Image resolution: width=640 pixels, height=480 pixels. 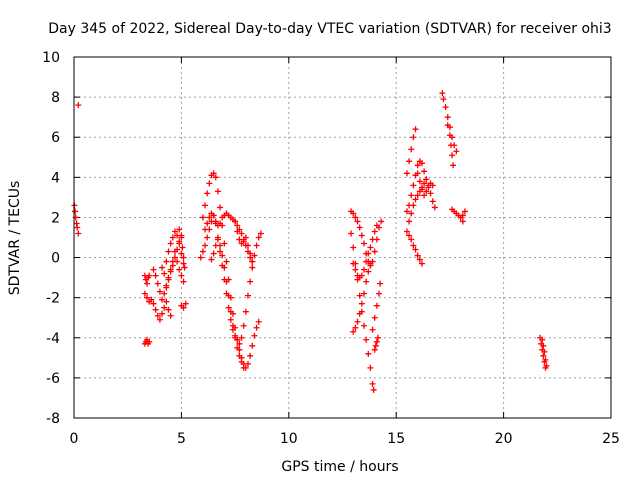 What do you see at coordinates (173, 252) in the screenshot?
I see `series-arc-4.1` at bounding box center [173, 252].